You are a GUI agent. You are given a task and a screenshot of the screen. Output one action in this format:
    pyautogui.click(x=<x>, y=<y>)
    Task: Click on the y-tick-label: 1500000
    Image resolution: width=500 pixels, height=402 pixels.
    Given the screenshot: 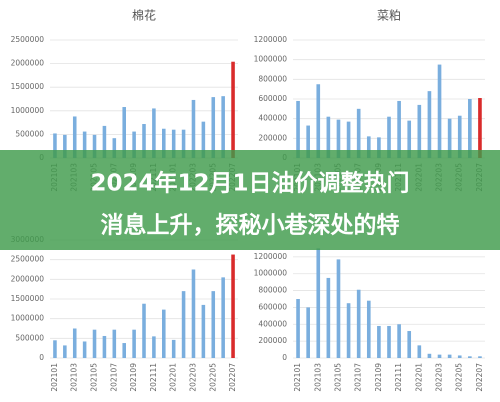 What is the action you would take?
    pyautogui.click(x=28, y=298)
    